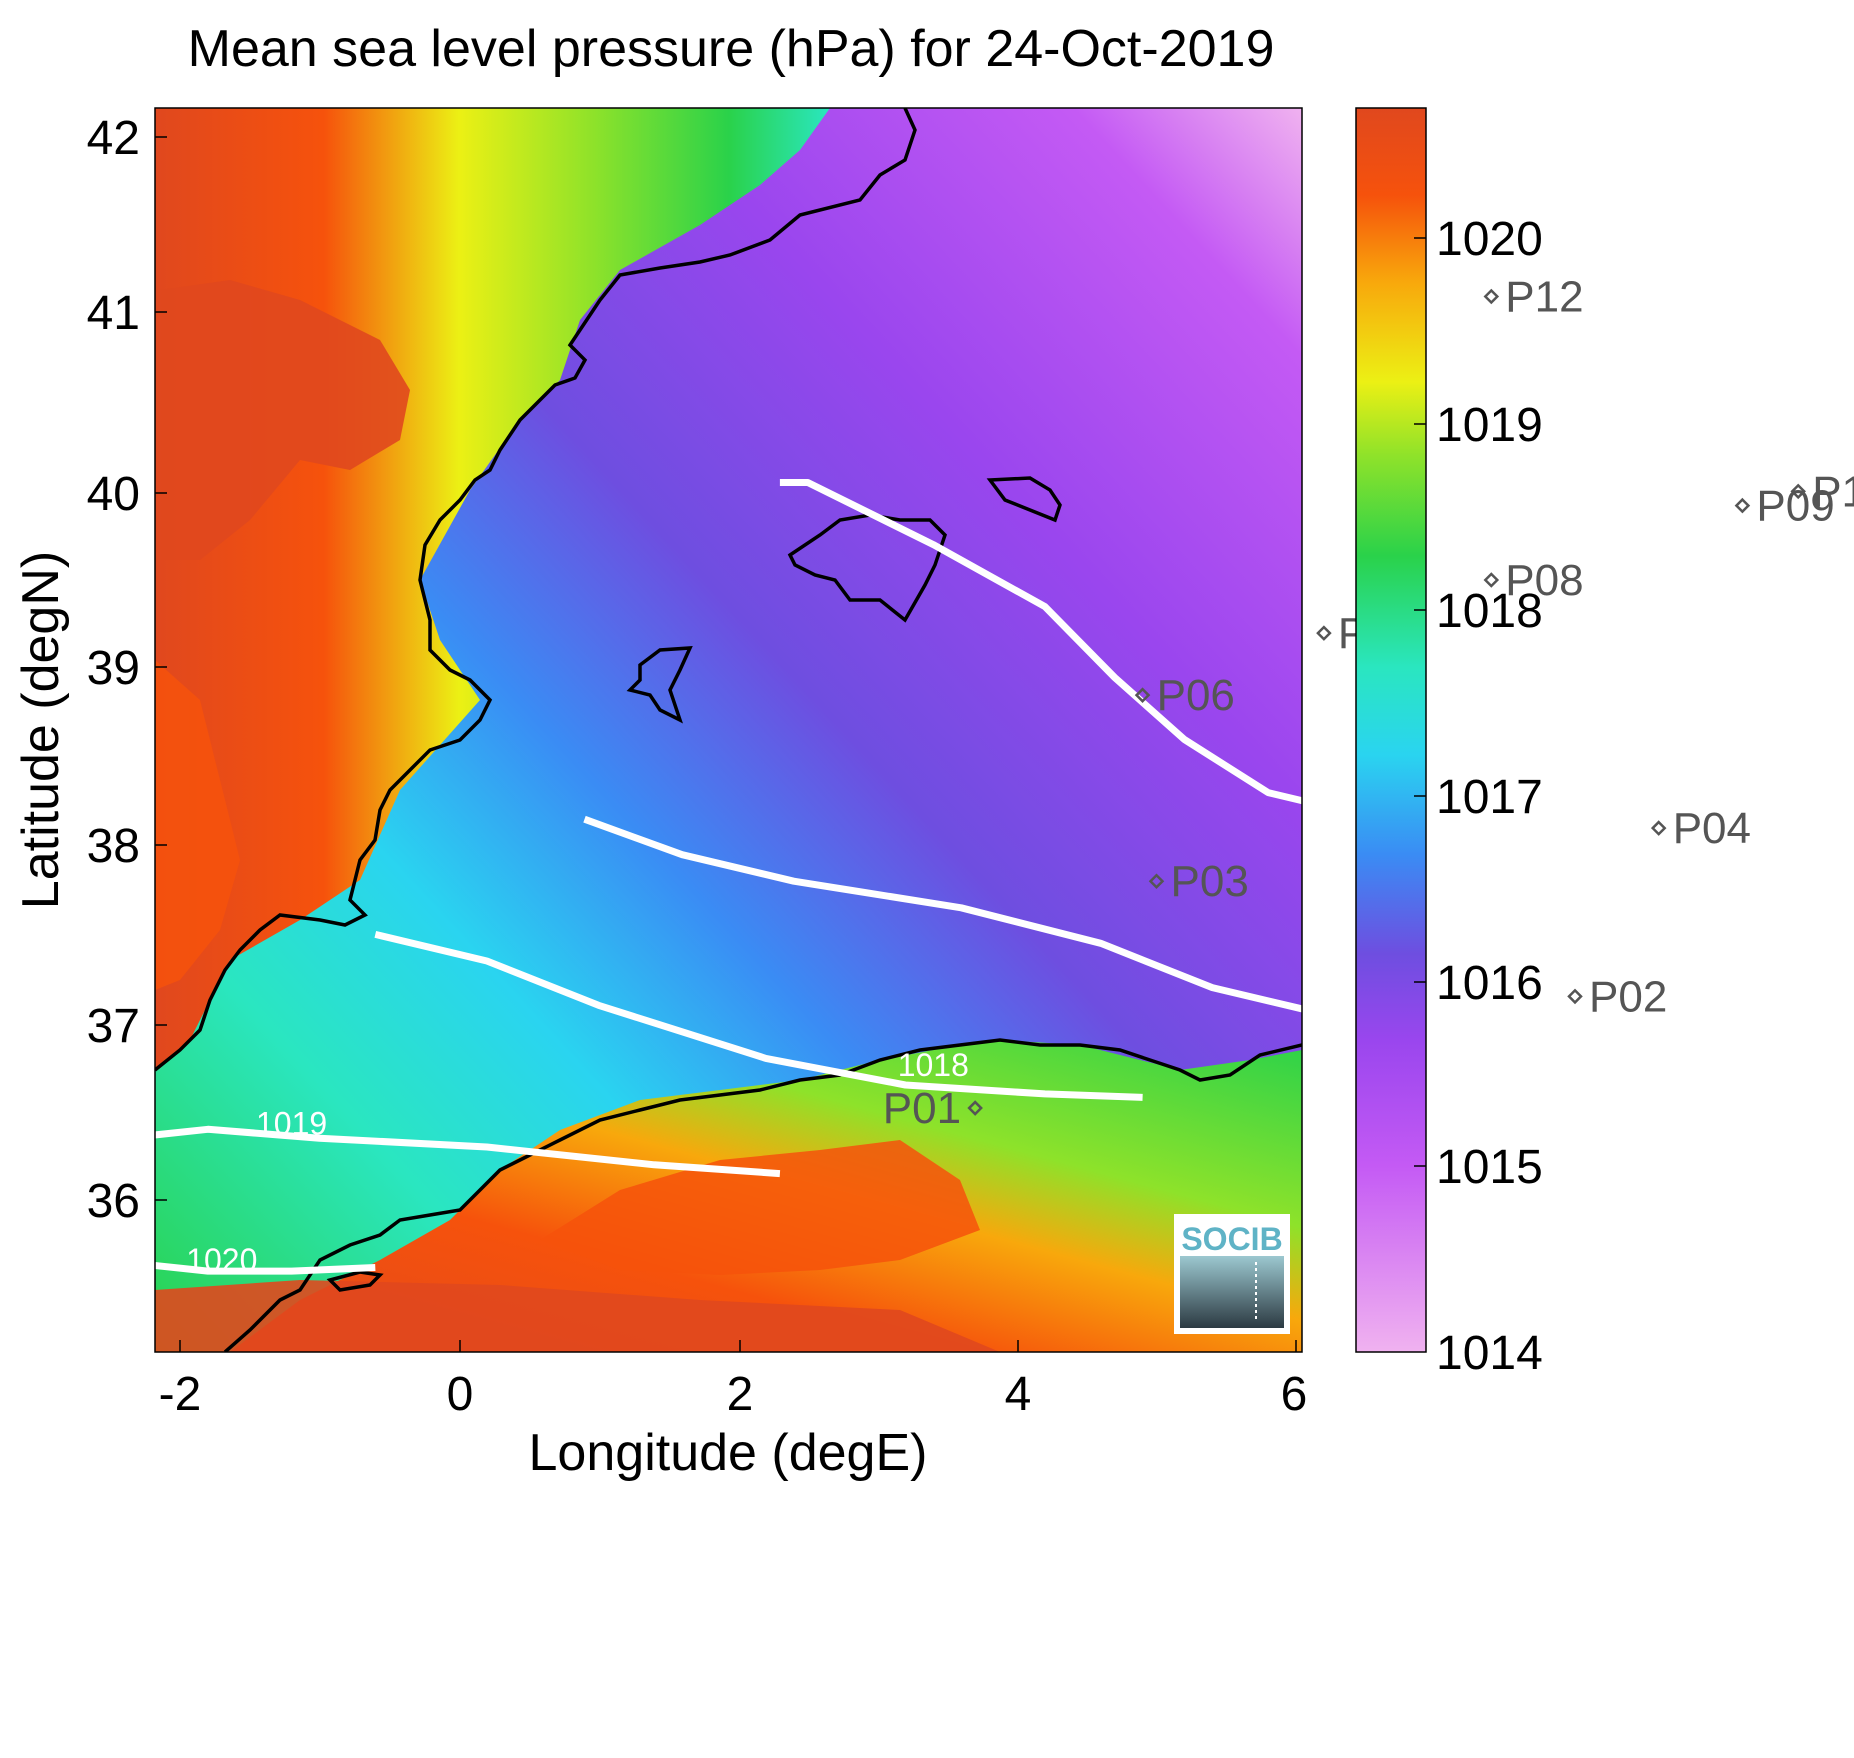 This screenshot has height=1758, width=1854. Describe the element at coordinates (1833, 491) in the screenshot. I see `station-label-p10: P10` at that location.